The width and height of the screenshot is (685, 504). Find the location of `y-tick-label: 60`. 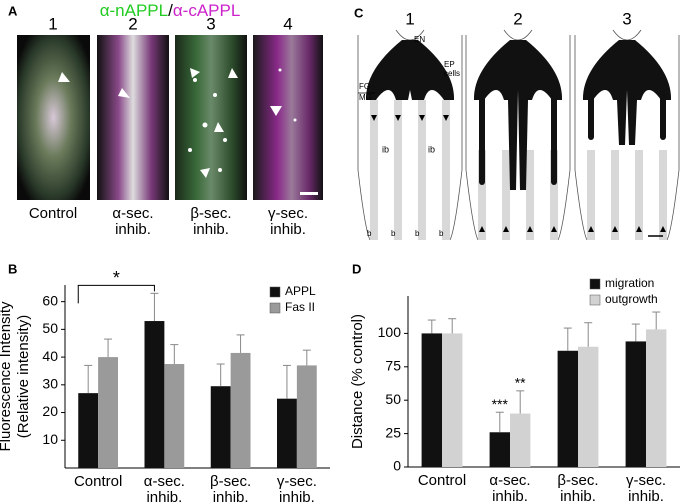

y-tick-label: 60 is located at coordinates (50, 300).